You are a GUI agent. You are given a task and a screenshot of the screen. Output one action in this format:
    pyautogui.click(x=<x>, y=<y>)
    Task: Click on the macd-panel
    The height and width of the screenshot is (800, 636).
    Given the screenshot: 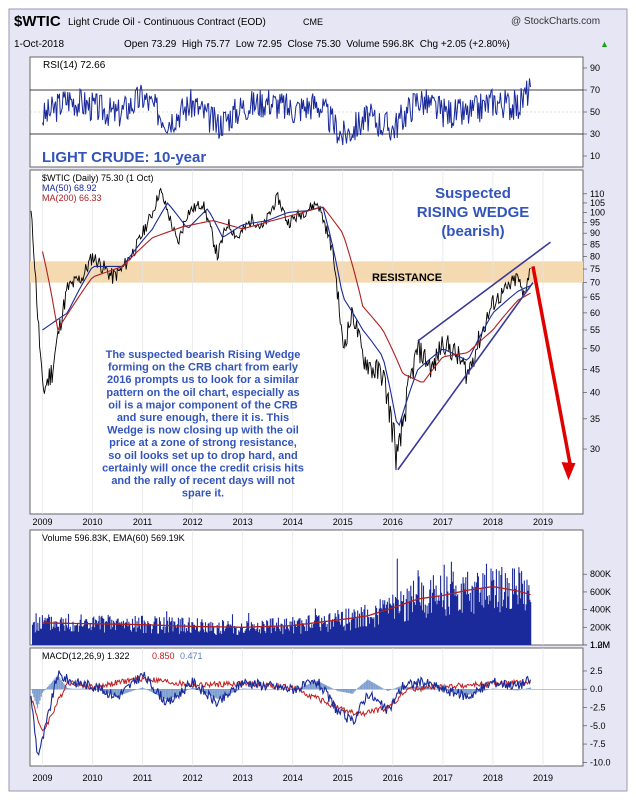 What is the action you would take?
    pyautogui.click(x=306, y=707)
    